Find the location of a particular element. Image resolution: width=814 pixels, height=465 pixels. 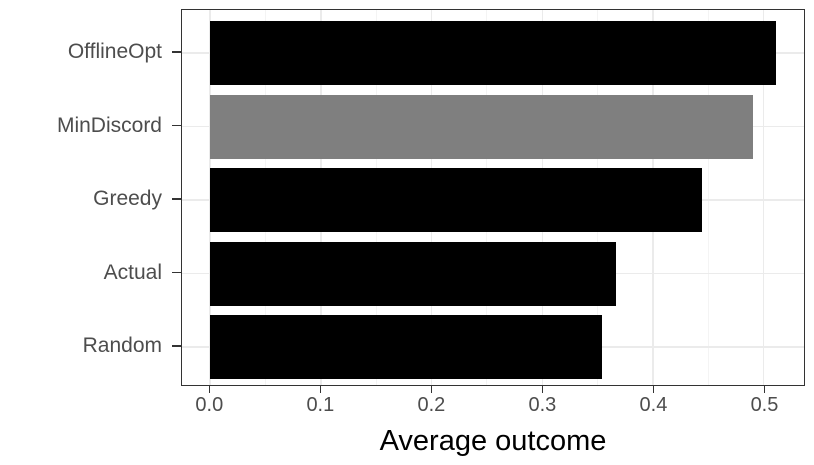

y-tick-label-actual: Actual is located at coordinates (132, 272).